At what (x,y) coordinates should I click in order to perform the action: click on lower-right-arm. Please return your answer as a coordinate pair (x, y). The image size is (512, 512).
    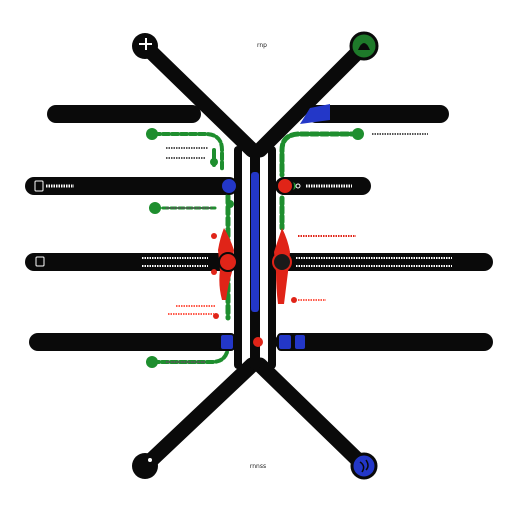
    Looking at the image, I should click on (312, 415).